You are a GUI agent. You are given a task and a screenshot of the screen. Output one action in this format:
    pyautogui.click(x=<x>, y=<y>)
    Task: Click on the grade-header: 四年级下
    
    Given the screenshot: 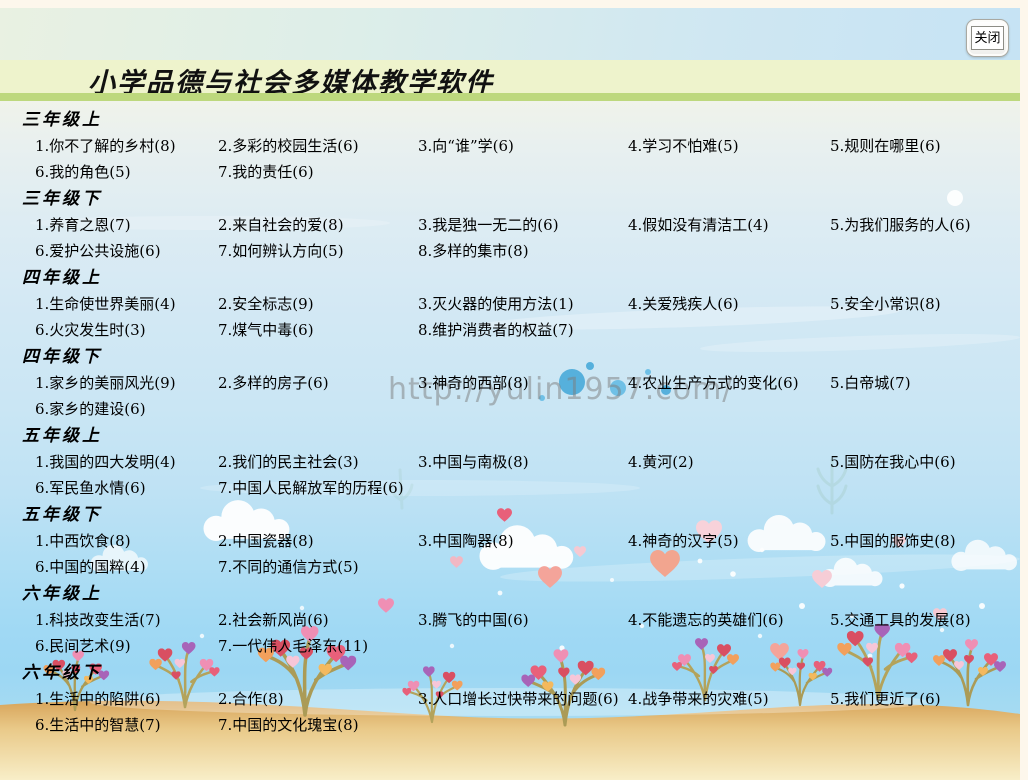 What is the action you would take?
    pyautogui.click(x=62, y=357)
    